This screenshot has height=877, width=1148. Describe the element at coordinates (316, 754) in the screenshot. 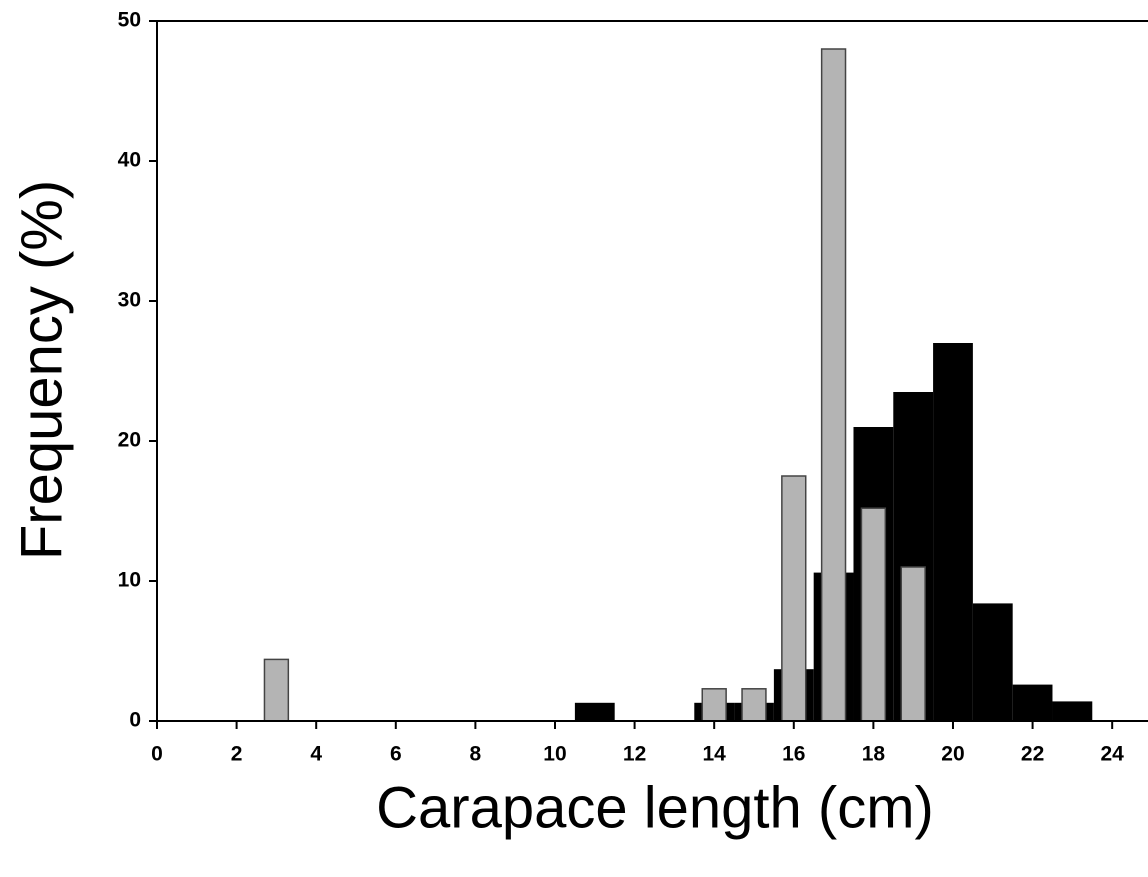

I see `x-tick-label: 4` at that location.